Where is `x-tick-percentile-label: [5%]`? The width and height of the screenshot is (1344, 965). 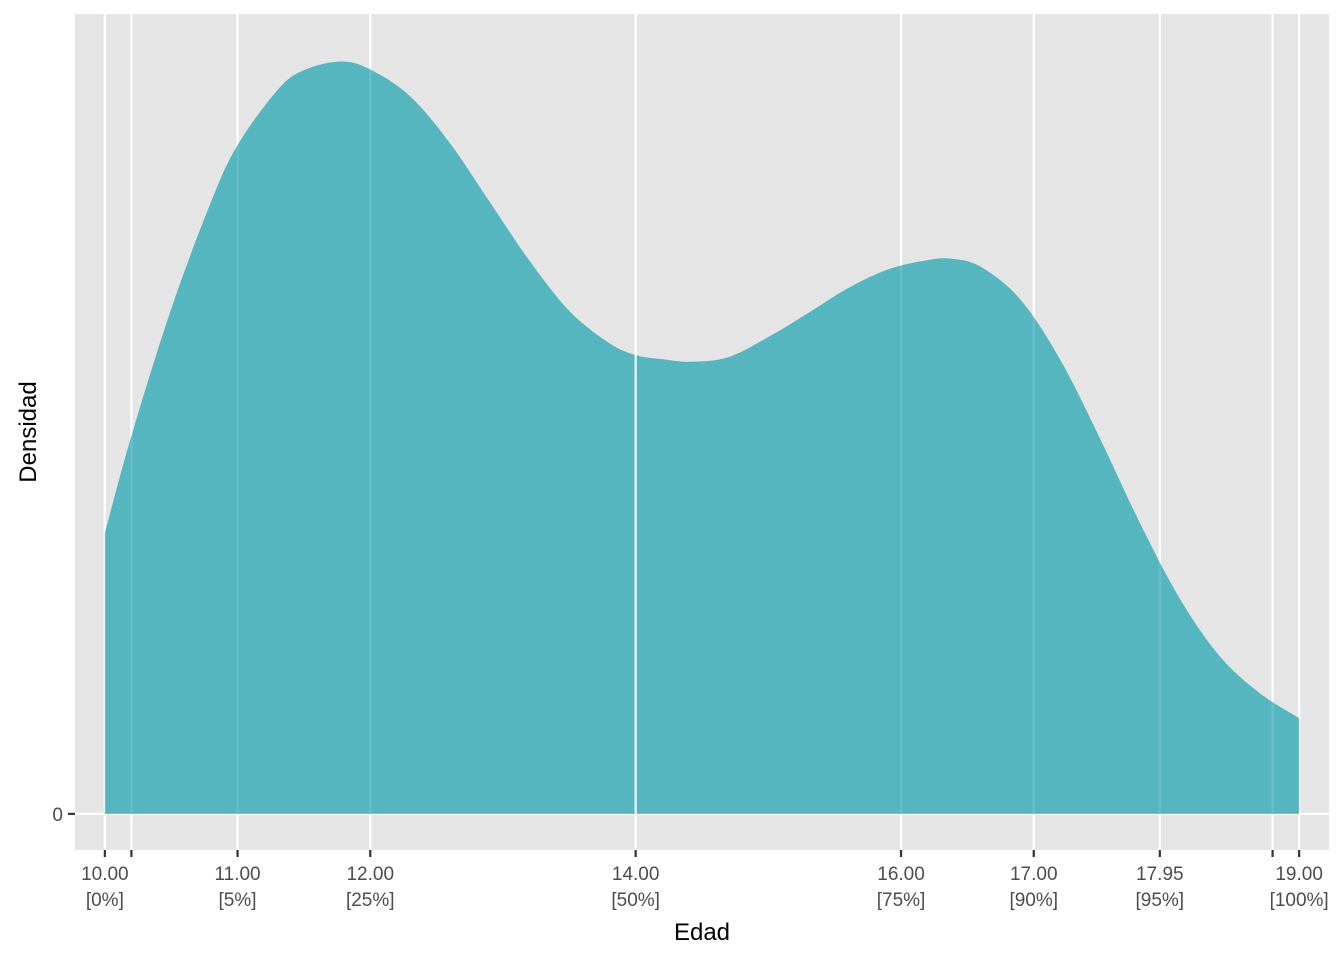
x-tick-percentile-label: [5%] is located at coordinates (238, 900).